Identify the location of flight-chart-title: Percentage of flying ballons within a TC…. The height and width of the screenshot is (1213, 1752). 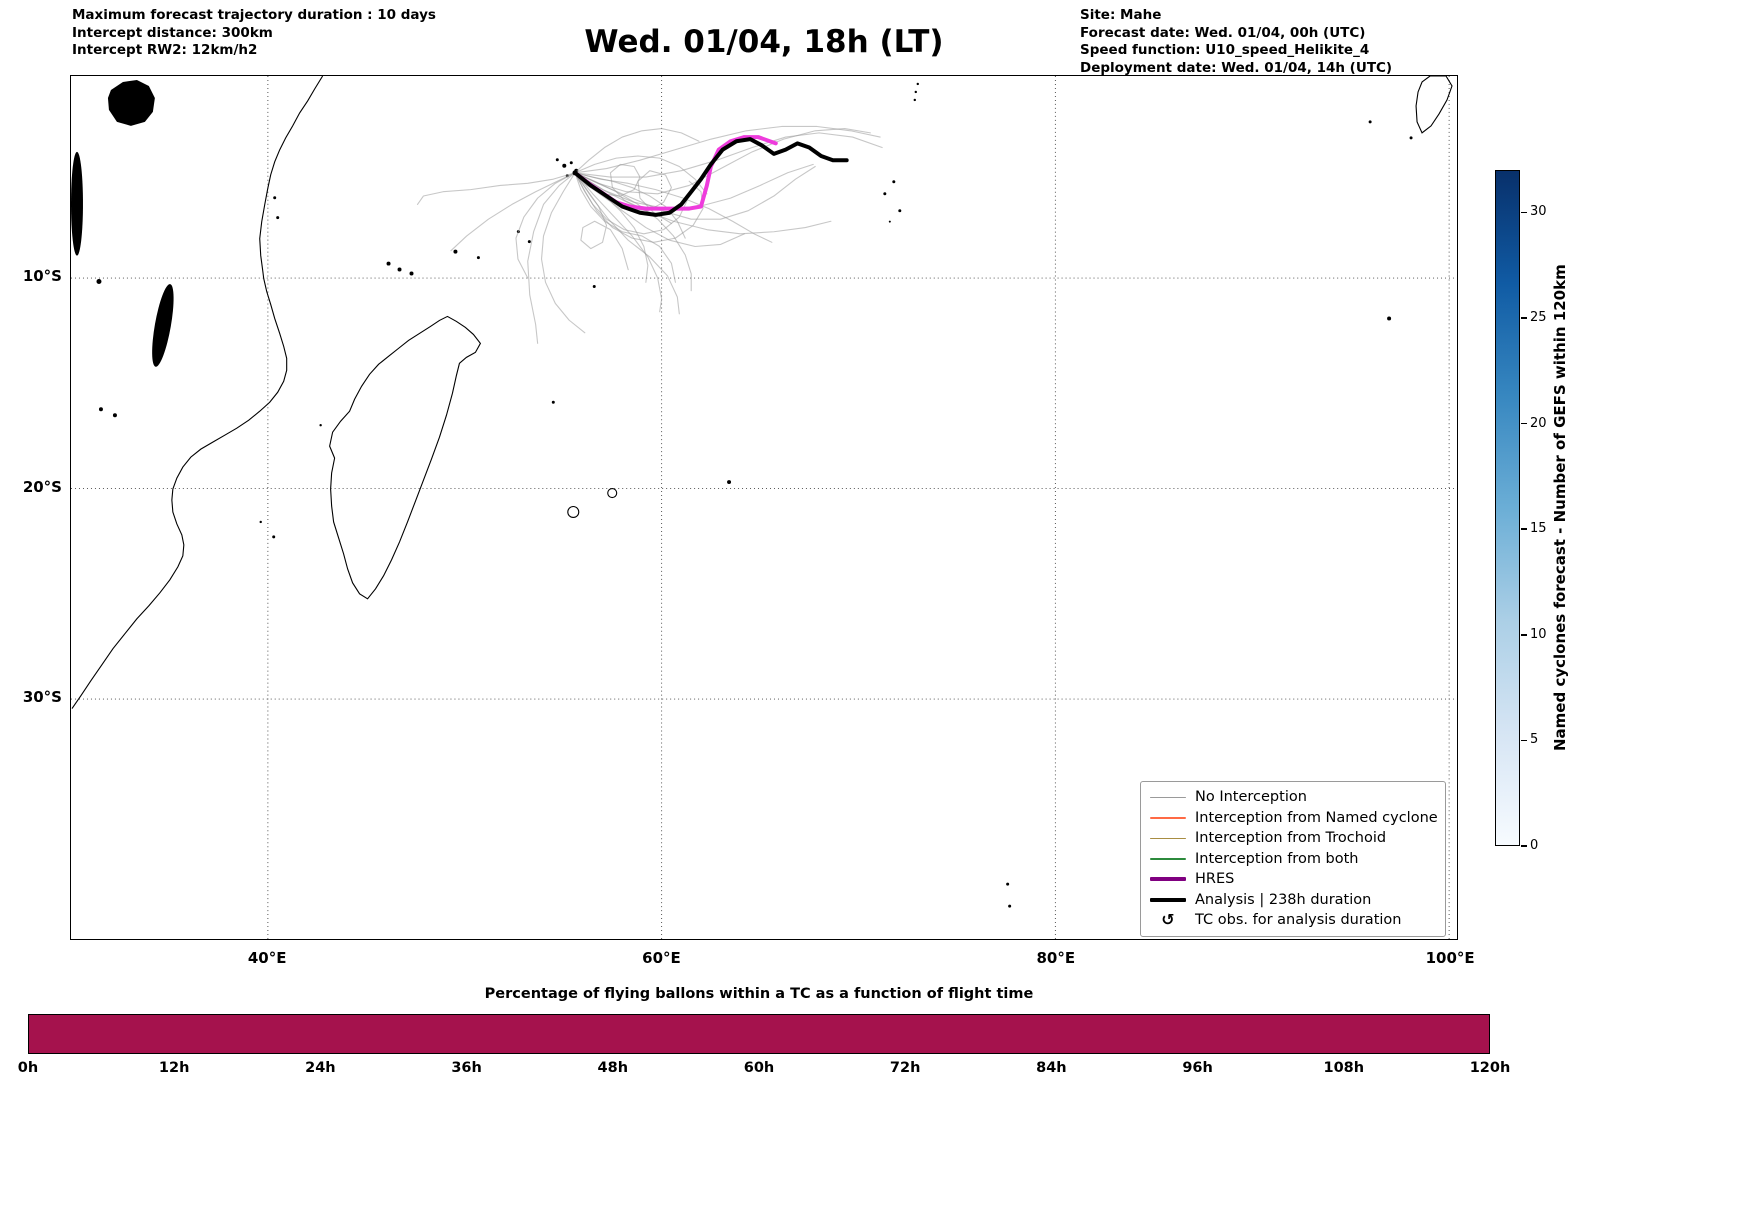
(759, 994).